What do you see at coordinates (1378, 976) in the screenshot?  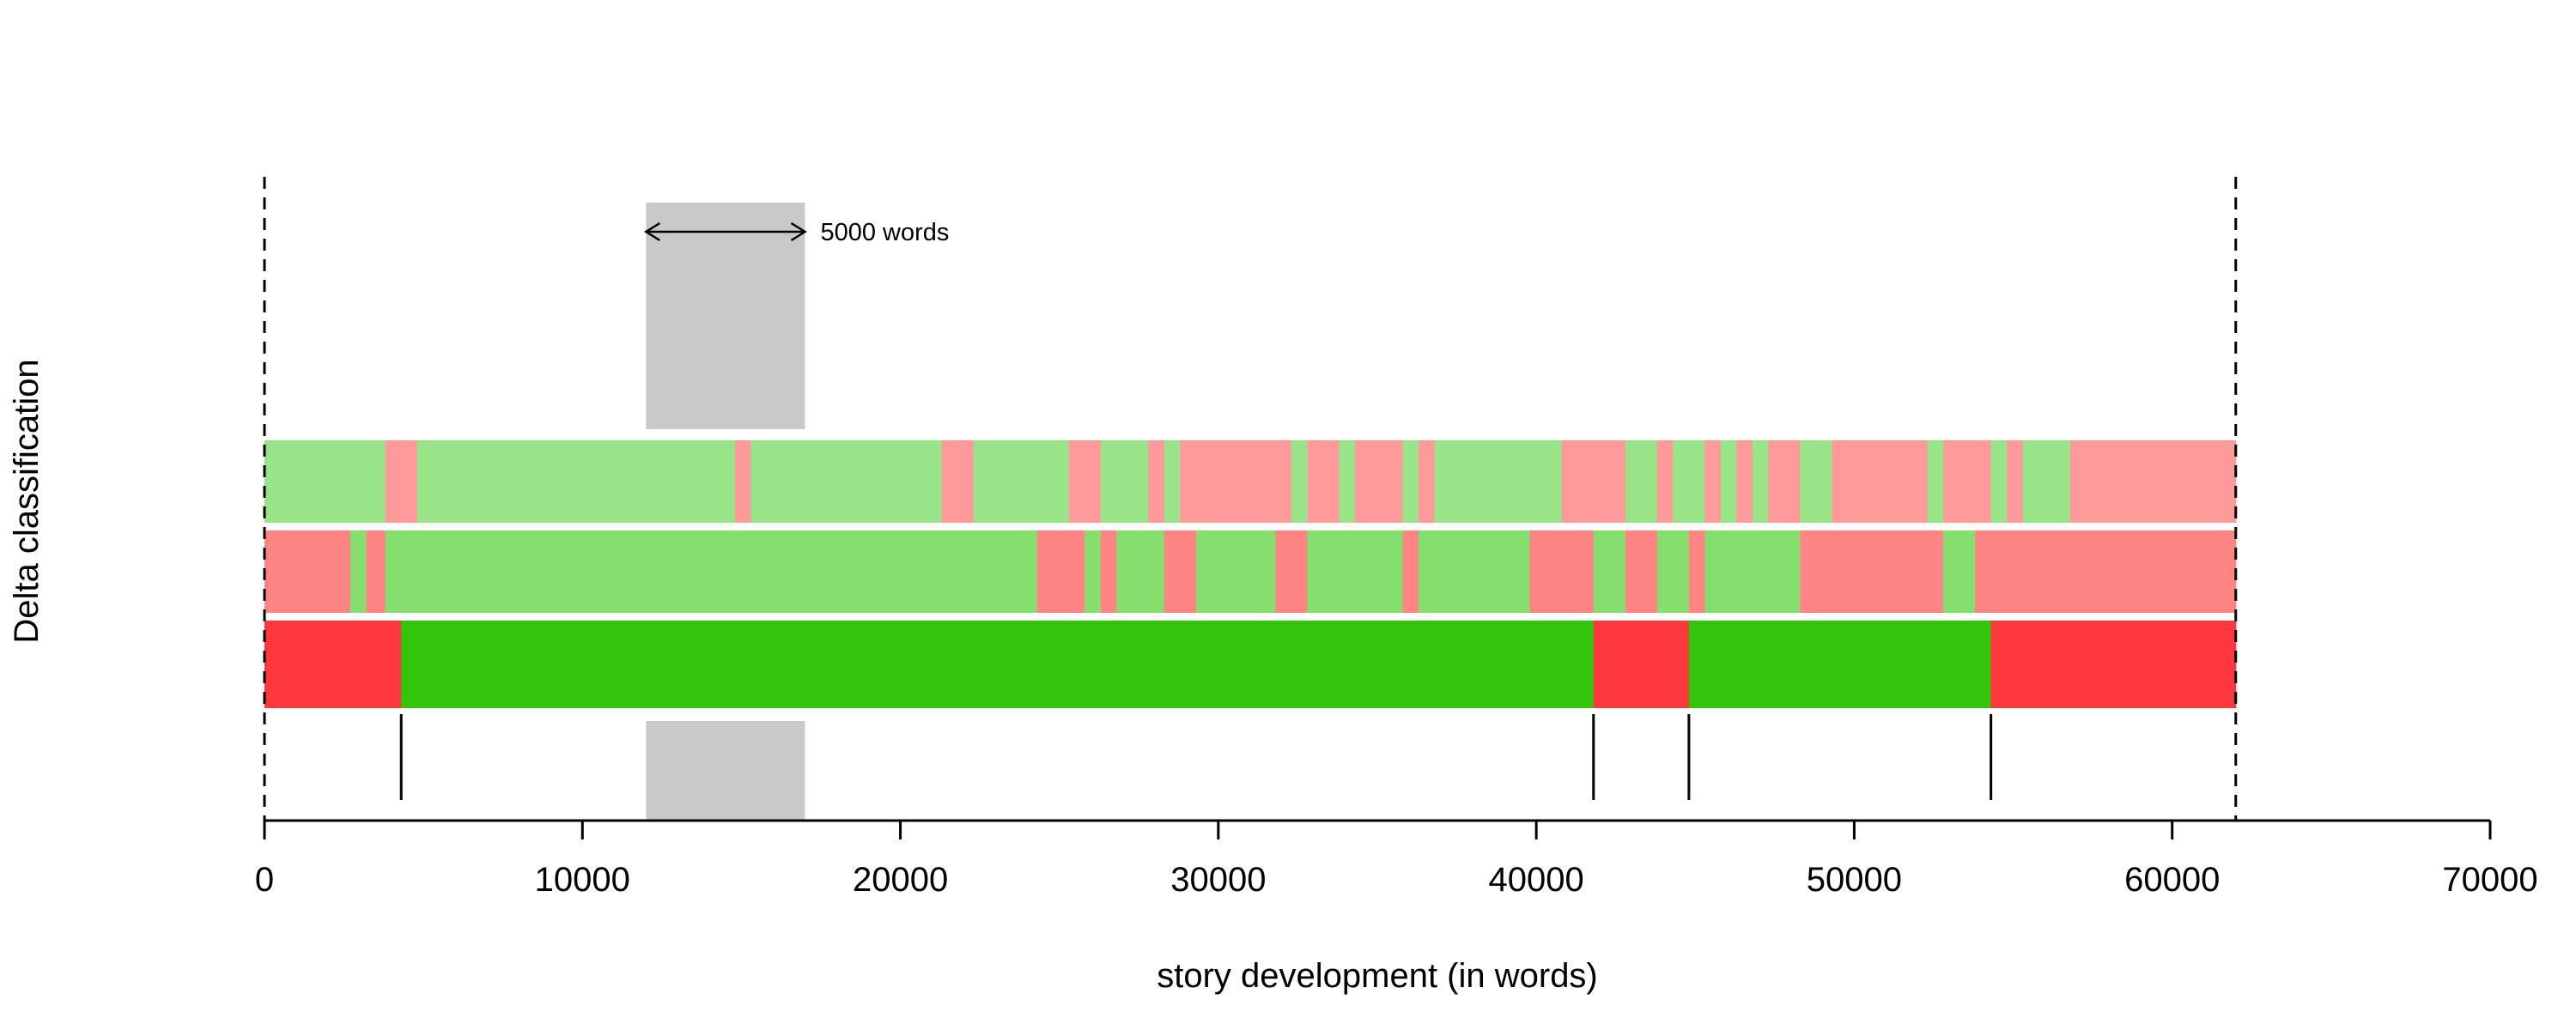 I see `x-axis-title: story development (in words)` at bounding box center [1378, 976].